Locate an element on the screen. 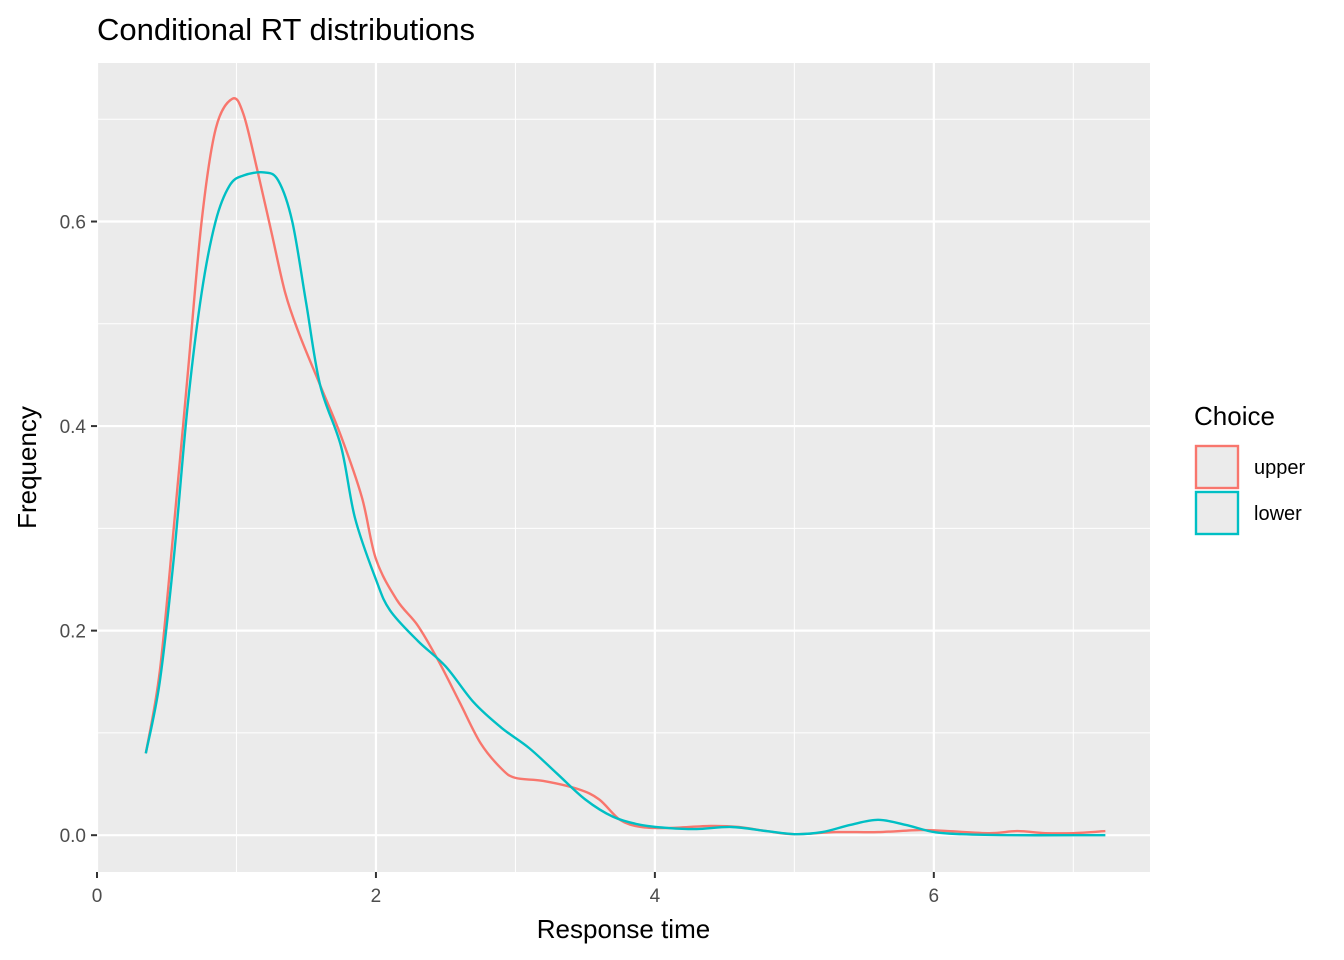 The height and width of the screenshot is (960, 1344). x-axis-title: Response time is located at coordinates (623, 929).